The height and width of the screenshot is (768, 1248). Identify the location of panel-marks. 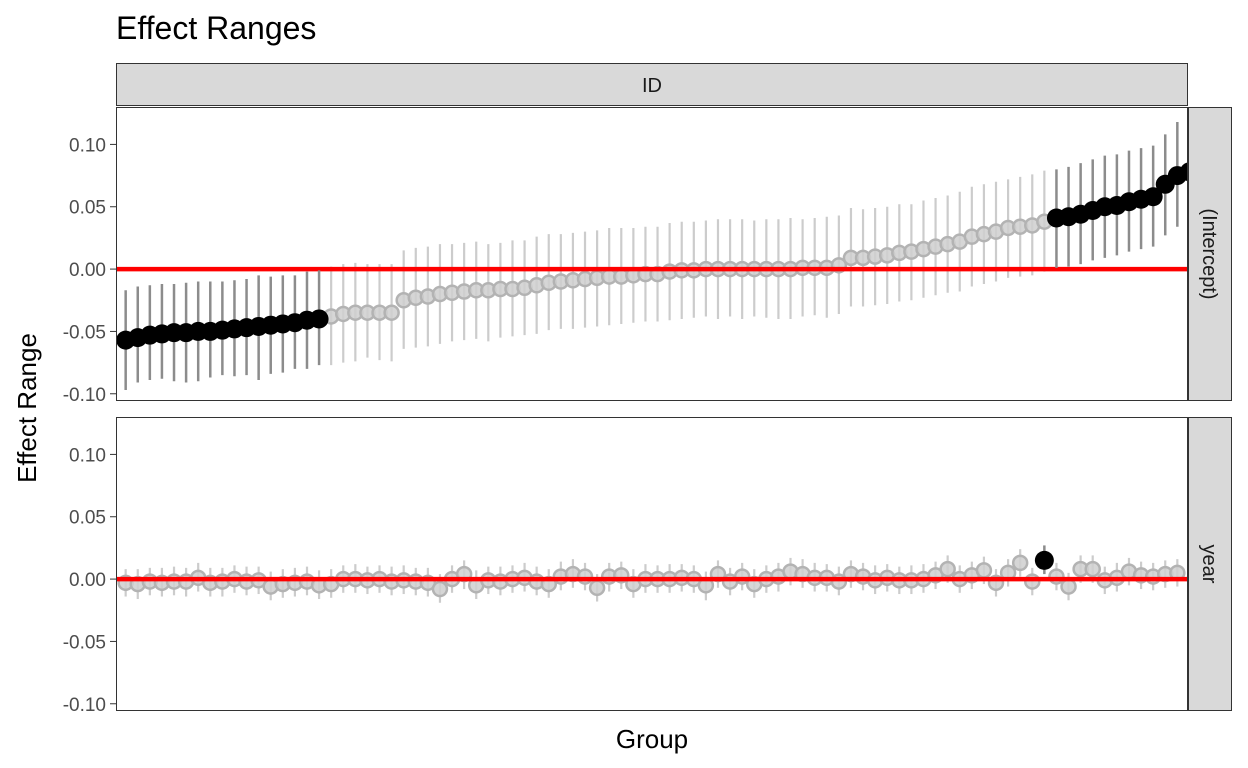
(651, 574).